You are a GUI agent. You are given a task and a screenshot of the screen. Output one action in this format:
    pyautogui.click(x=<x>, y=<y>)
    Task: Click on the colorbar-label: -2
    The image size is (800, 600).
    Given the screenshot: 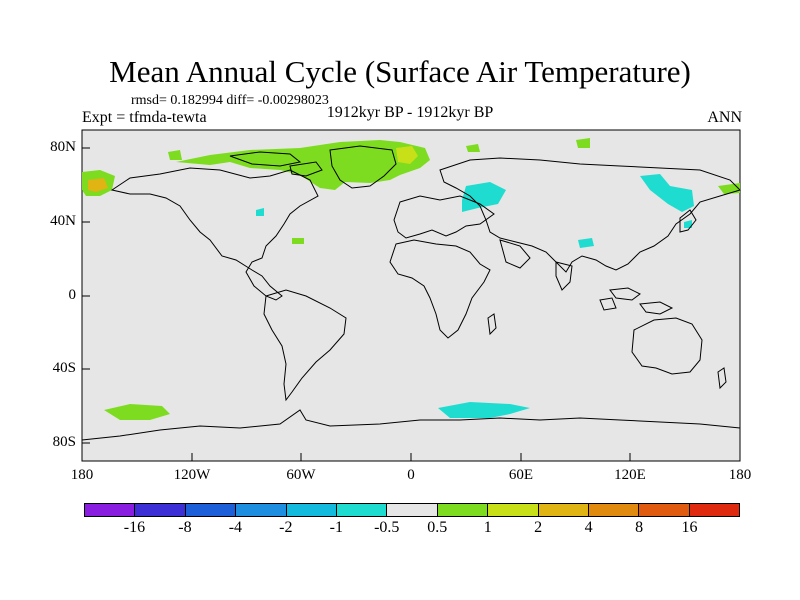 What is the action you would take?
    pyautogui.click(x=286, y=527)
    